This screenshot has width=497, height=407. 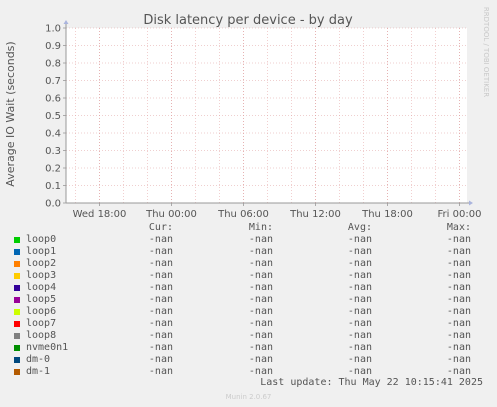 I want to click on legend-label: dm-1, so click(x=38, y=371).